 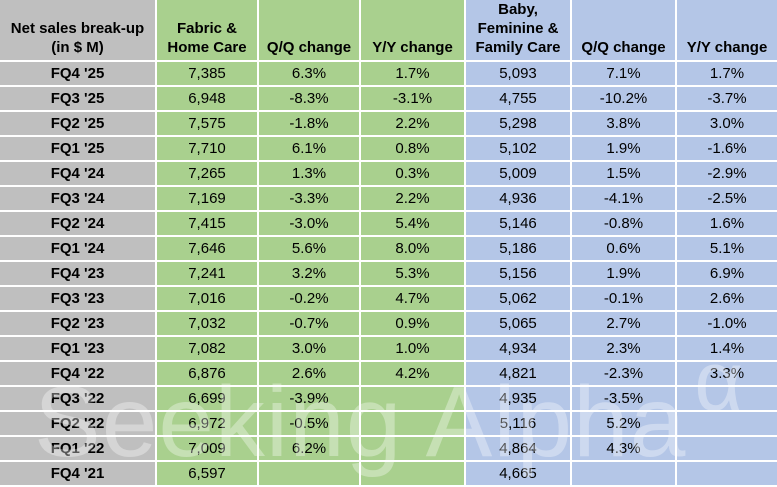 What do you see at coordinates (310, 174) in the screenshot?
I see `fabric-qq-cell: 1.3%` at bounding box center [310, 174].